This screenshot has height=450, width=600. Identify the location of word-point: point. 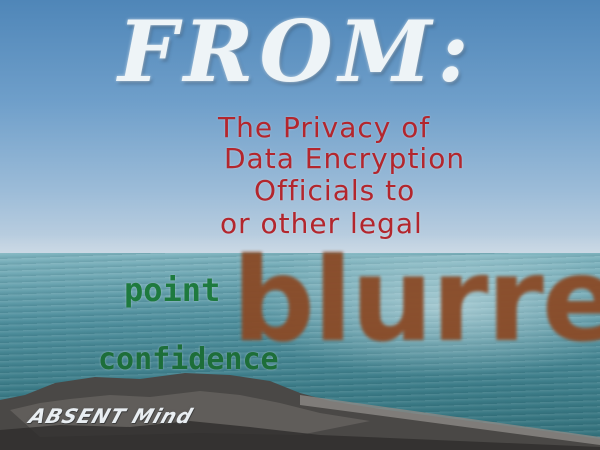
(172, 290).